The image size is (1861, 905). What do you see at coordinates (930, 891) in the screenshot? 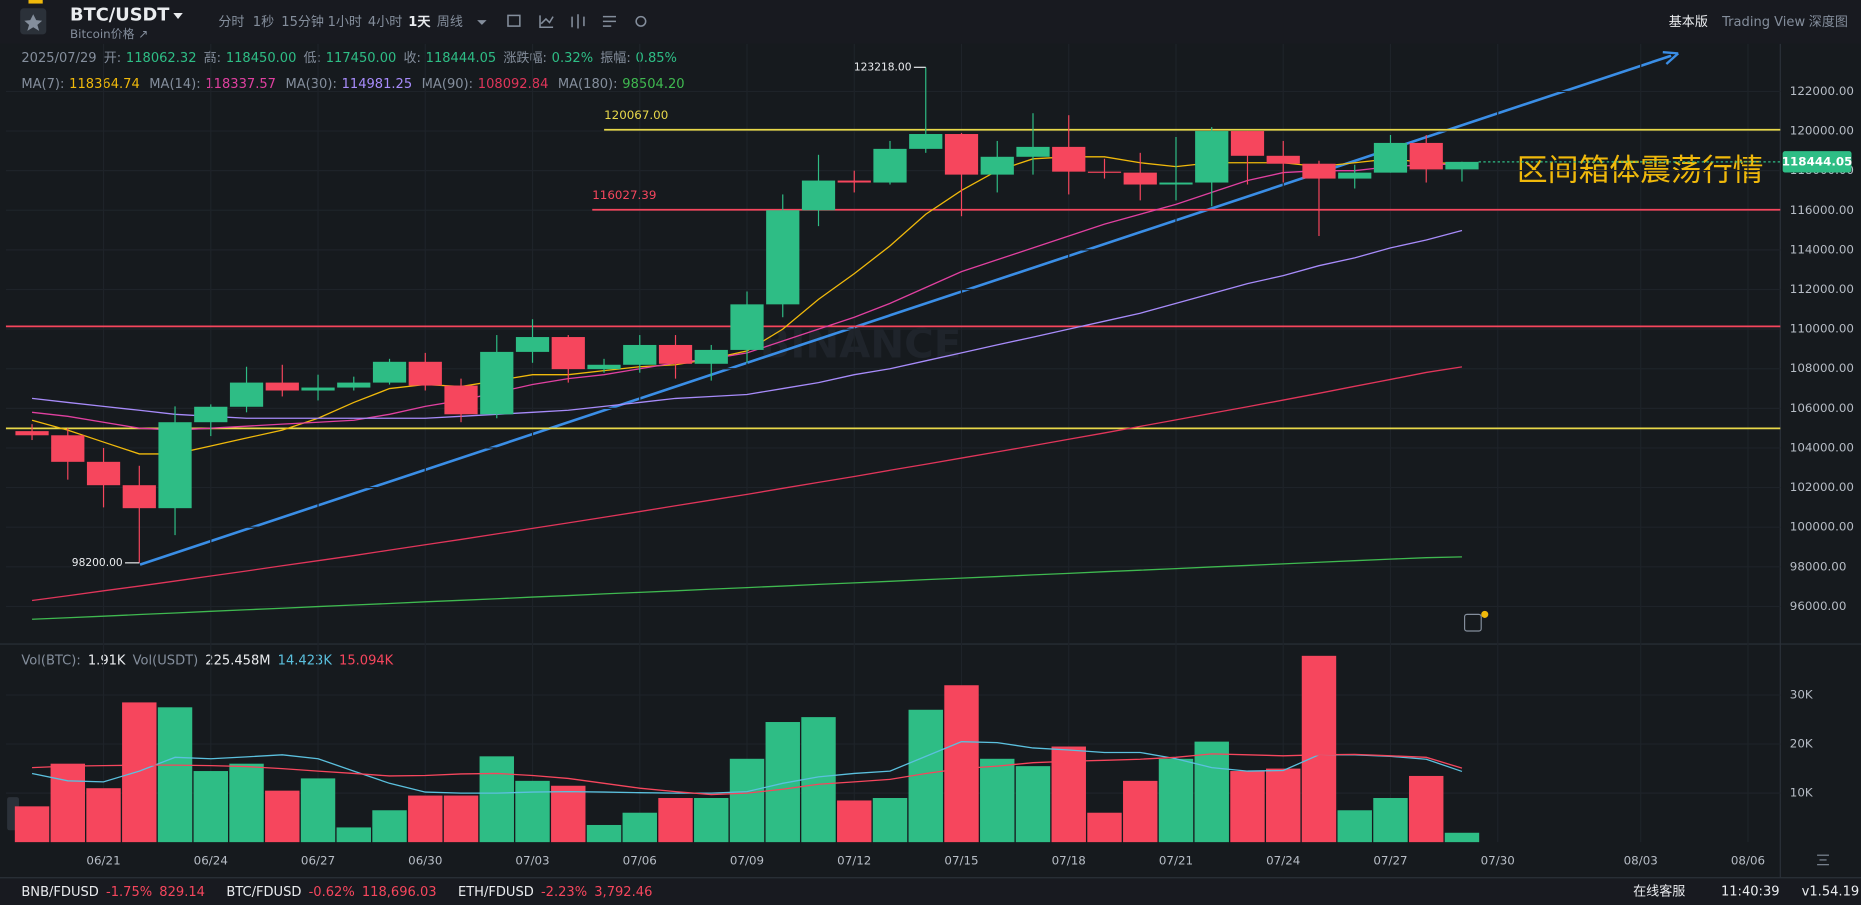
I see `status-bar` at bounding box center [930, 891].